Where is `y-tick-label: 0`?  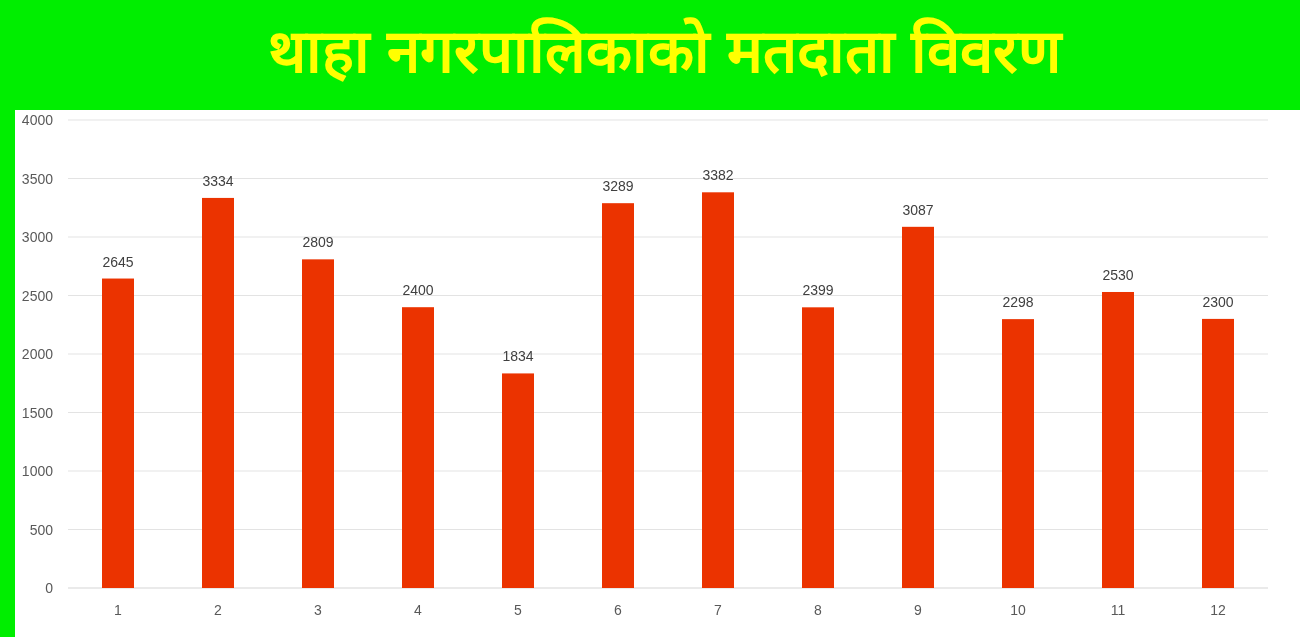 y-tick-label: 0 is located at coordinates (49, 588).